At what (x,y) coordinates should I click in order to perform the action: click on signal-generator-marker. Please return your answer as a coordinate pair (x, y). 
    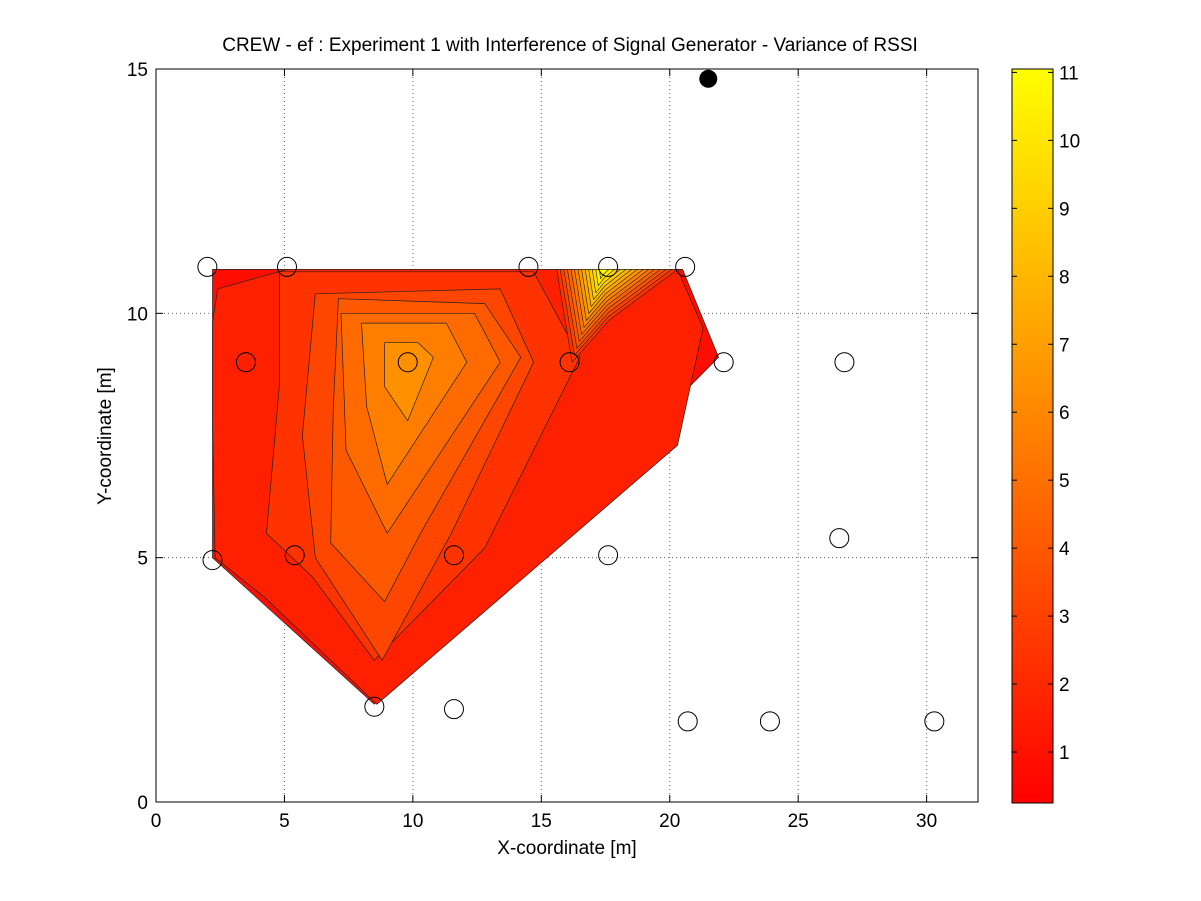
    Looking at the image, I should click on (708, 78).